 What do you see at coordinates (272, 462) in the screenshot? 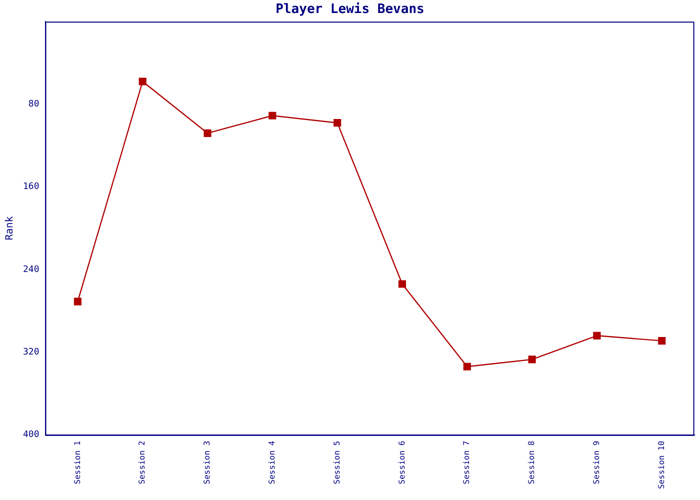
I see `x-tick-label: Session 4` at bounding box center [272, 462].